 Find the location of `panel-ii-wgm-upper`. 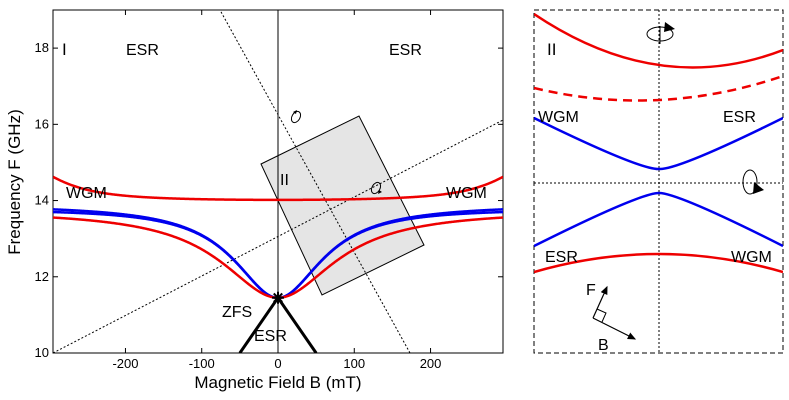

panel-ii-wgm-upper is located at coordinates (658, 143).